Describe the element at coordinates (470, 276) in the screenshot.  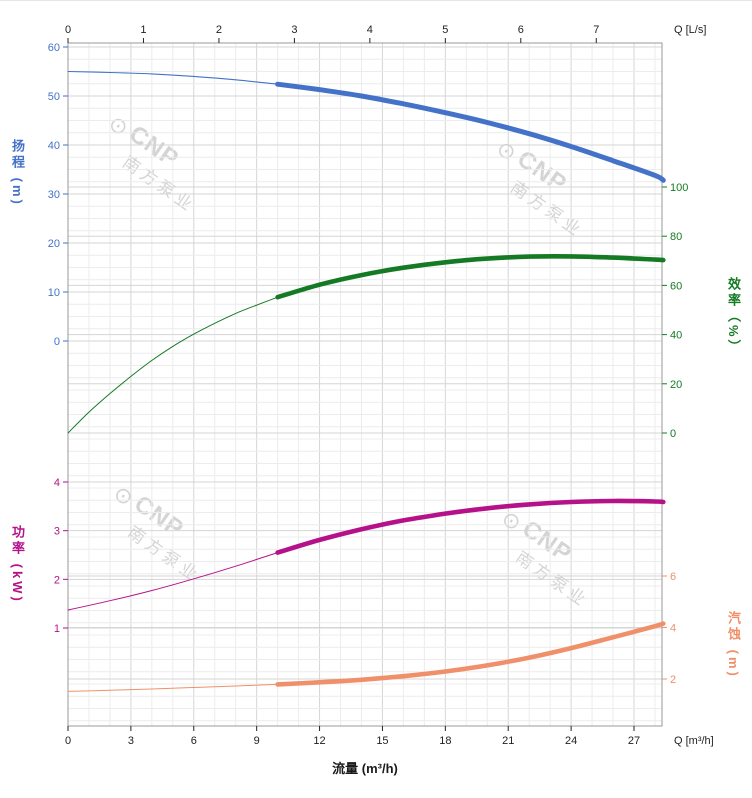
I see `efficiency-curve` at that location.